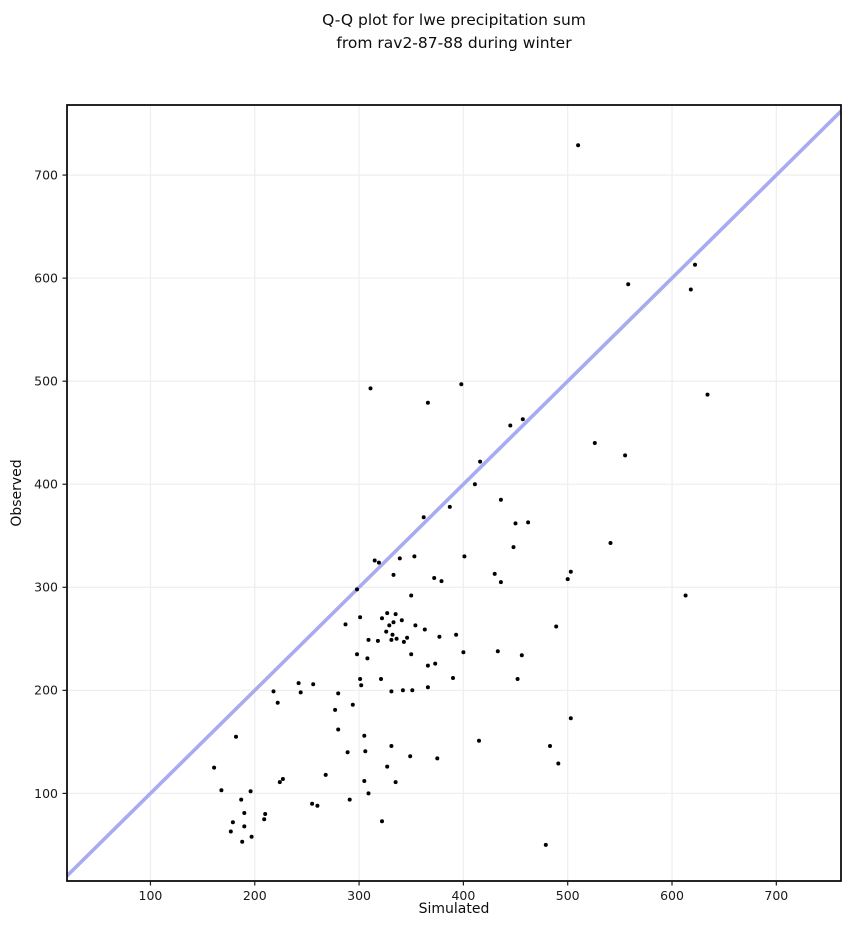  I want to click on x-tick-label: 200, so click(255, 895).